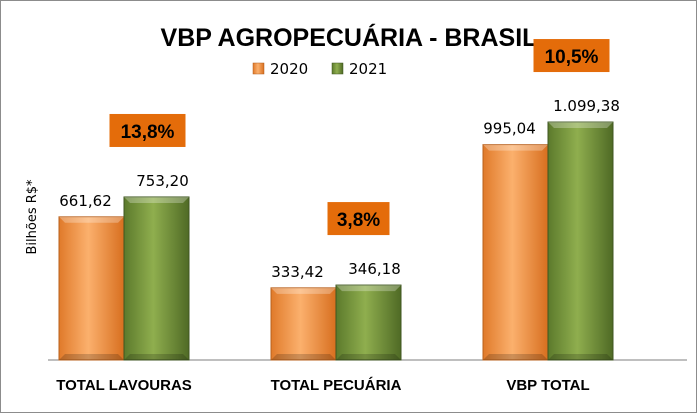 The image size is (697, 414). I want to click on legend-swatch-2020, so click(258, 68).